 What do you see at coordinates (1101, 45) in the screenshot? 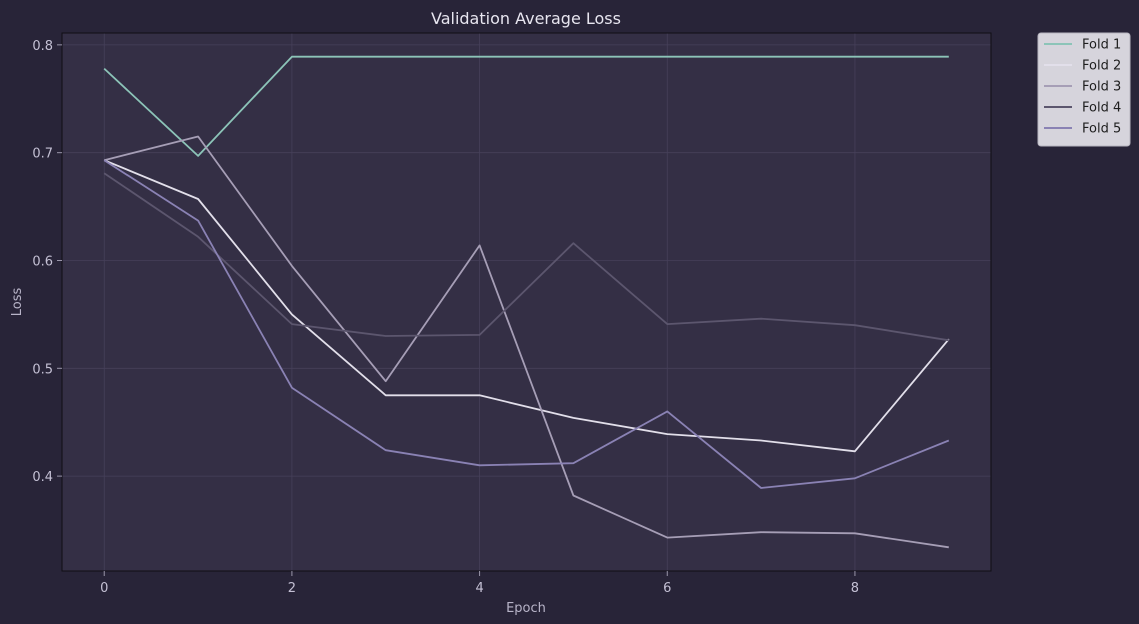
I see `legend-label: Fold 1` at bounding box center [1101, 45].